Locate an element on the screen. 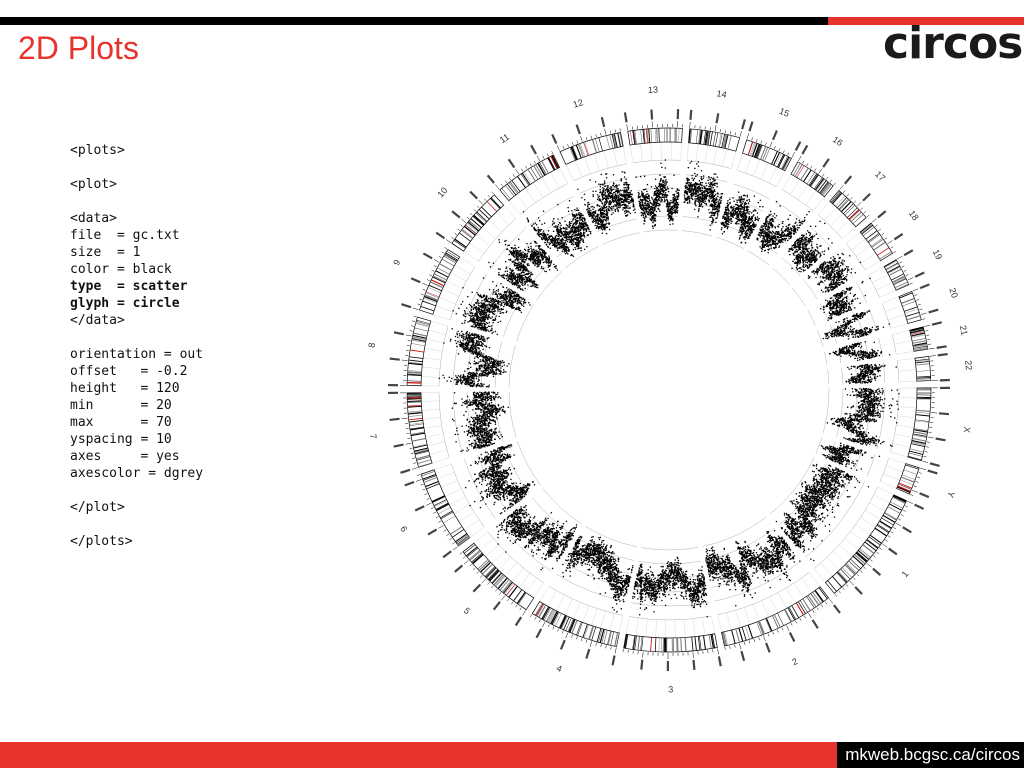 The image size is (1024, 768). config-line: glyph = circle is located at coordinates (125, 303).